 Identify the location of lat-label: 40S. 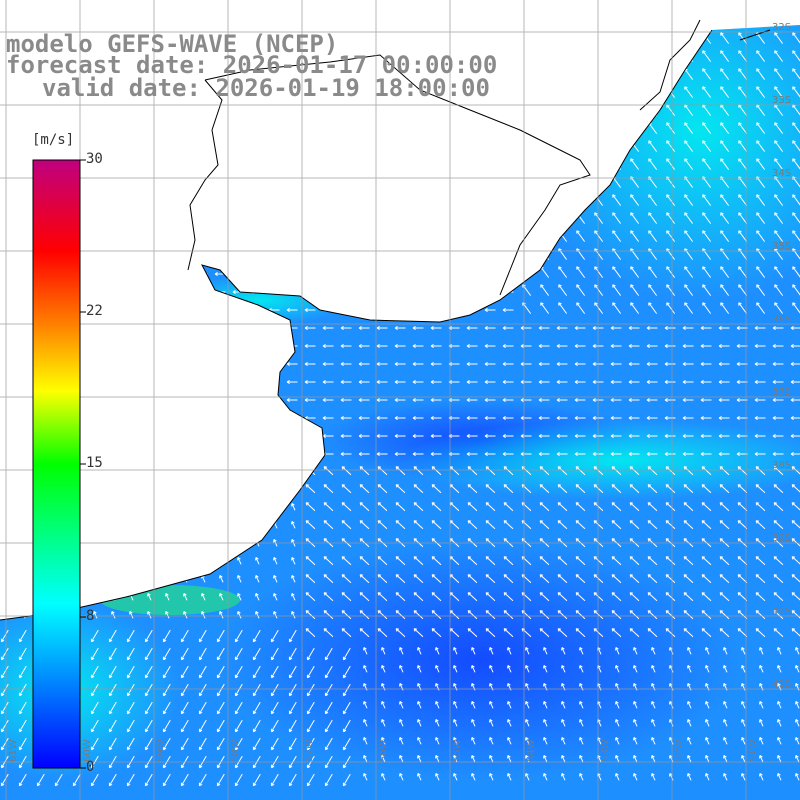
(782, 611).